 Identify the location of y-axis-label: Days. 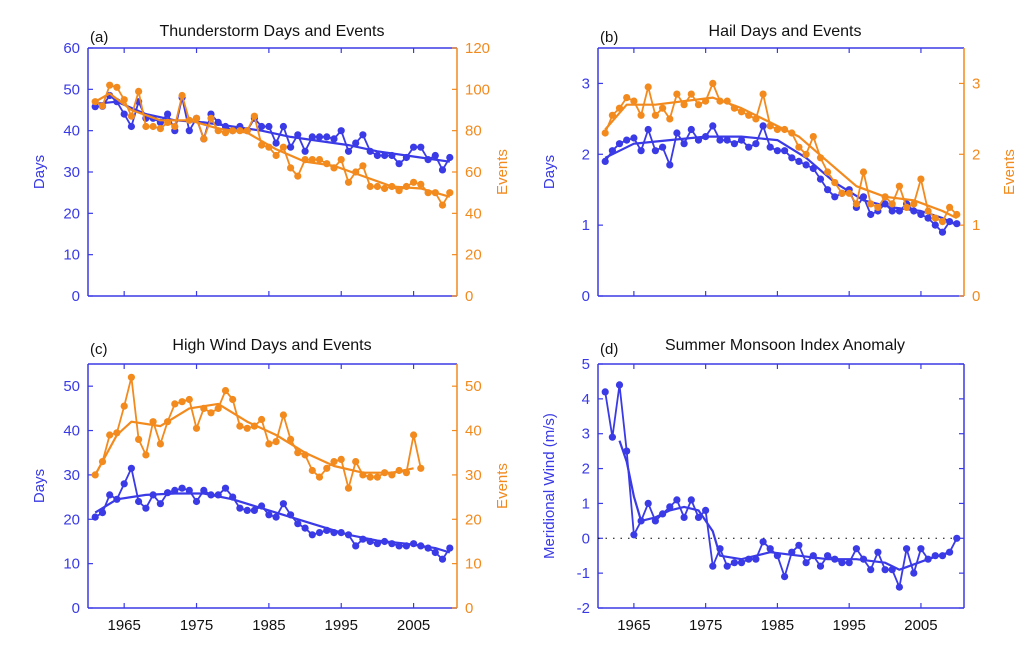
(549, 172).